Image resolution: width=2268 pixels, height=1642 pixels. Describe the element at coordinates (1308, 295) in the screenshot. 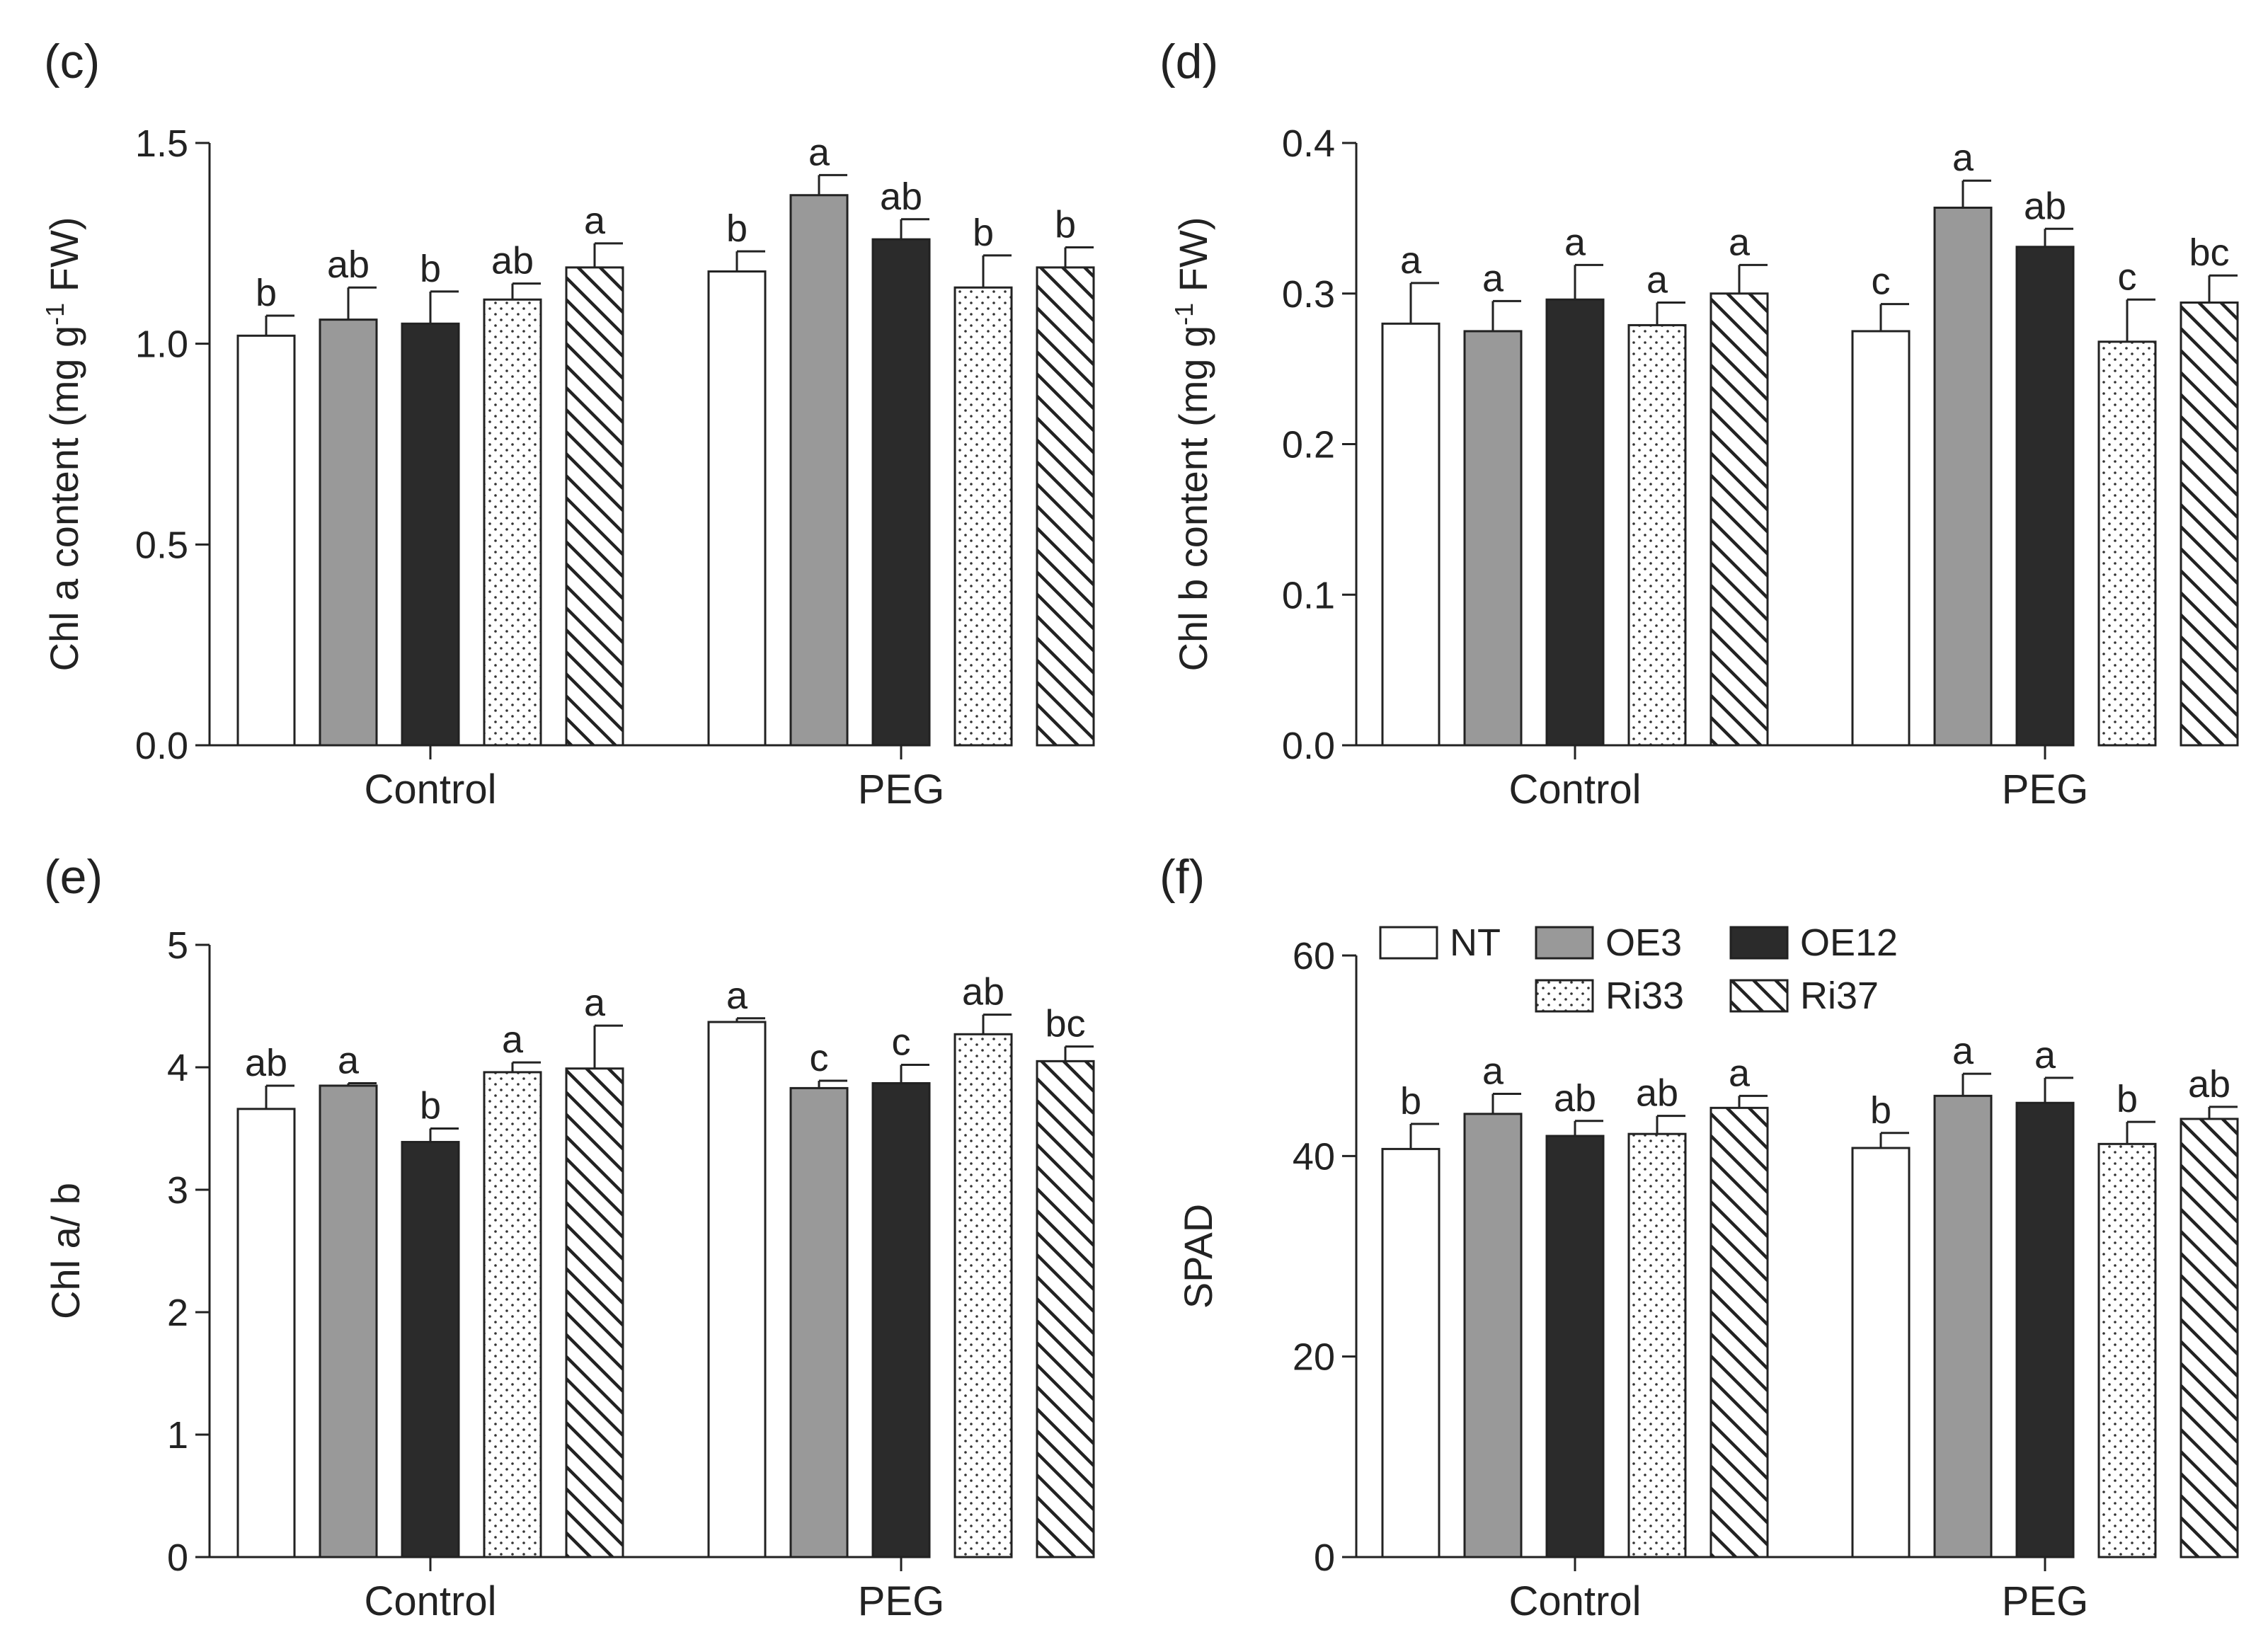

I see `y-tick-label: 0.3` at that location.